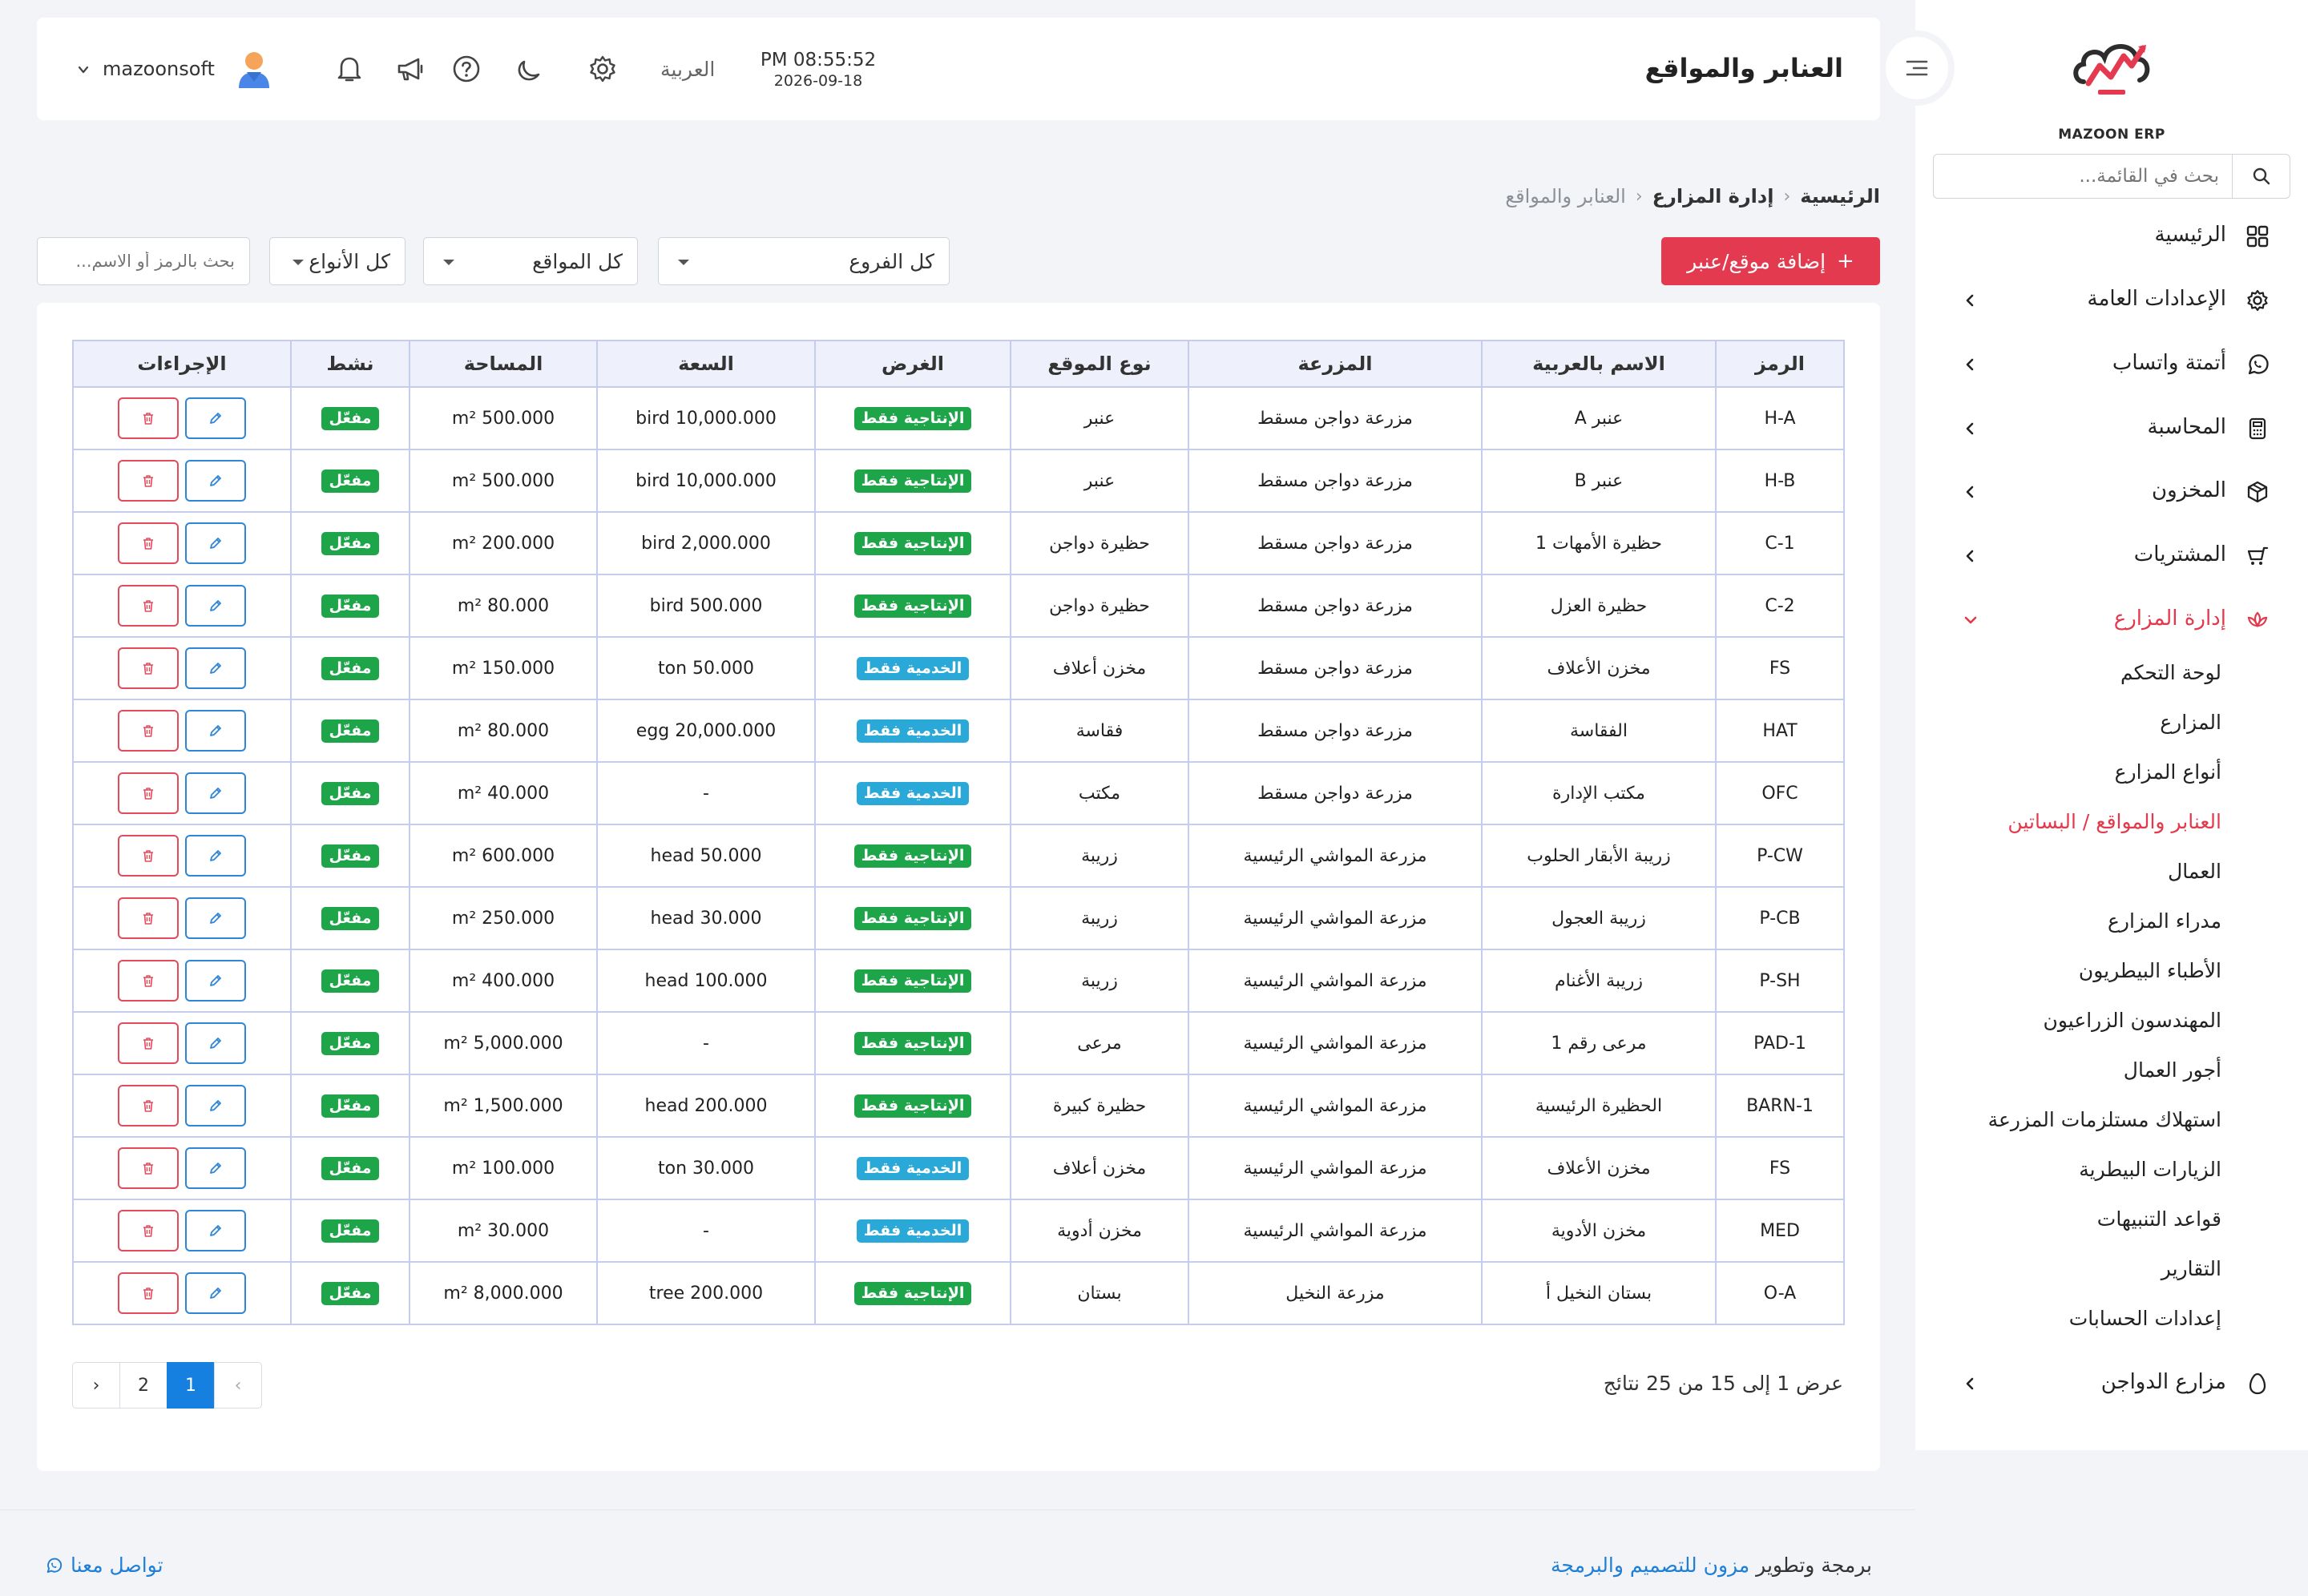 The width and height of the screenshot is (2308, 1596). What do you see at coordinates (1840, 196) in the screenshot?
I see `breadcrumb-home: الرئيسية` at bounding box center [1840, 196].